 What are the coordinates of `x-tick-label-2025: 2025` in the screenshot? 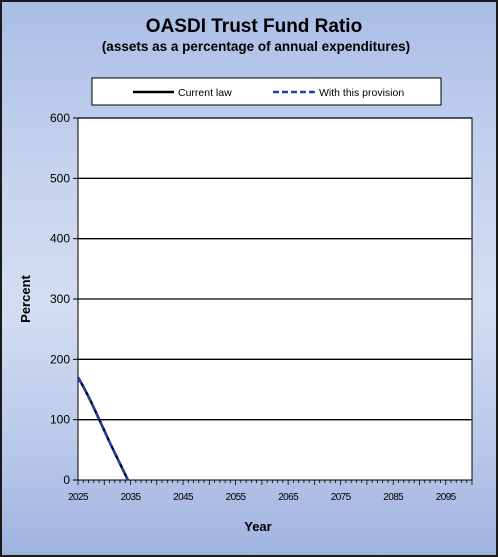 It's located at (78, 497).